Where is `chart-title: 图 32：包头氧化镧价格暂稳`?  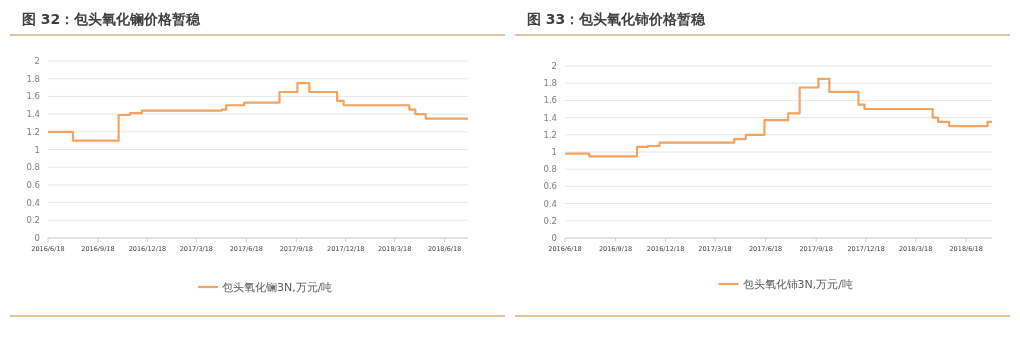
chart-title: 图 32：包头氧化镧价格暂稳 is located at coordinates (112, 19).